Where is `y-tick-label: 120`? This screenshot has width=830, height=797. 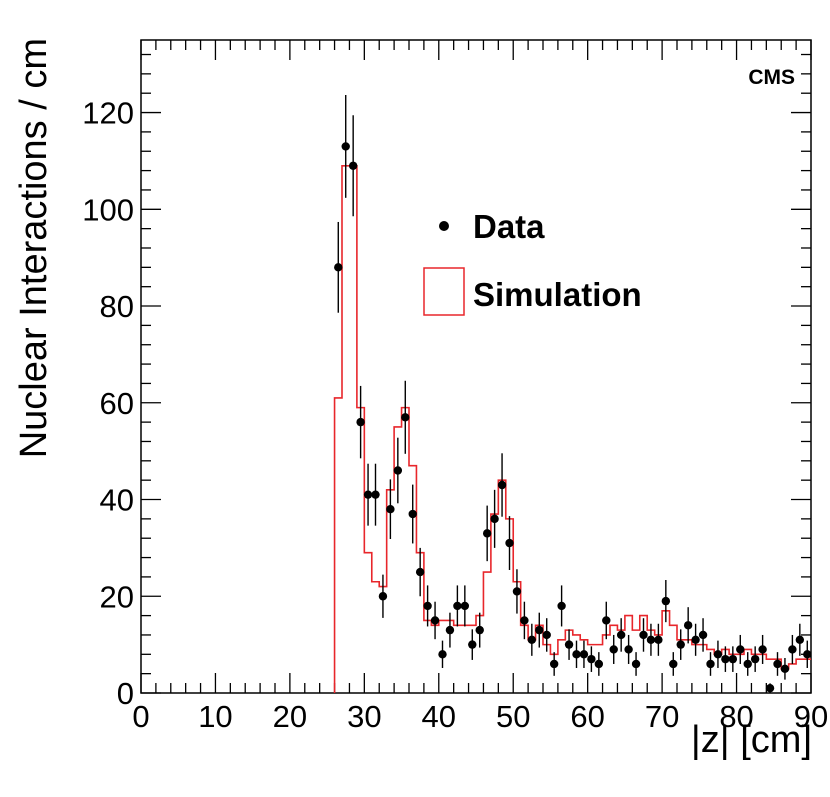
y-tick-label: 120 is located at coordinates (108, 113).